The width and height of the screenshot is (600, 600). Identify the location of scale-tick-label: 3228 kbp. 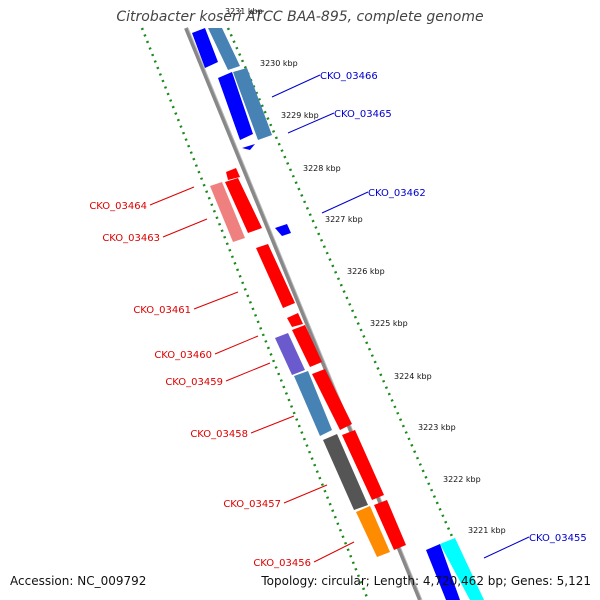
(322, 168).